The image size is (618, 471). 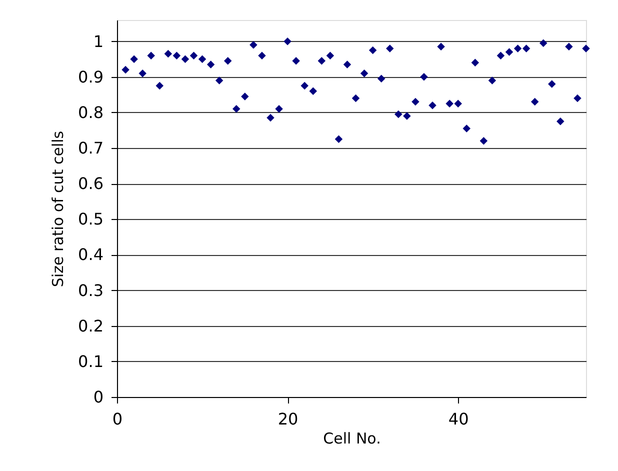 What do you see at coordinates (288, 419) in the screenshot?
I see `x-tick-label: 20` at bounding box center [288, 419].